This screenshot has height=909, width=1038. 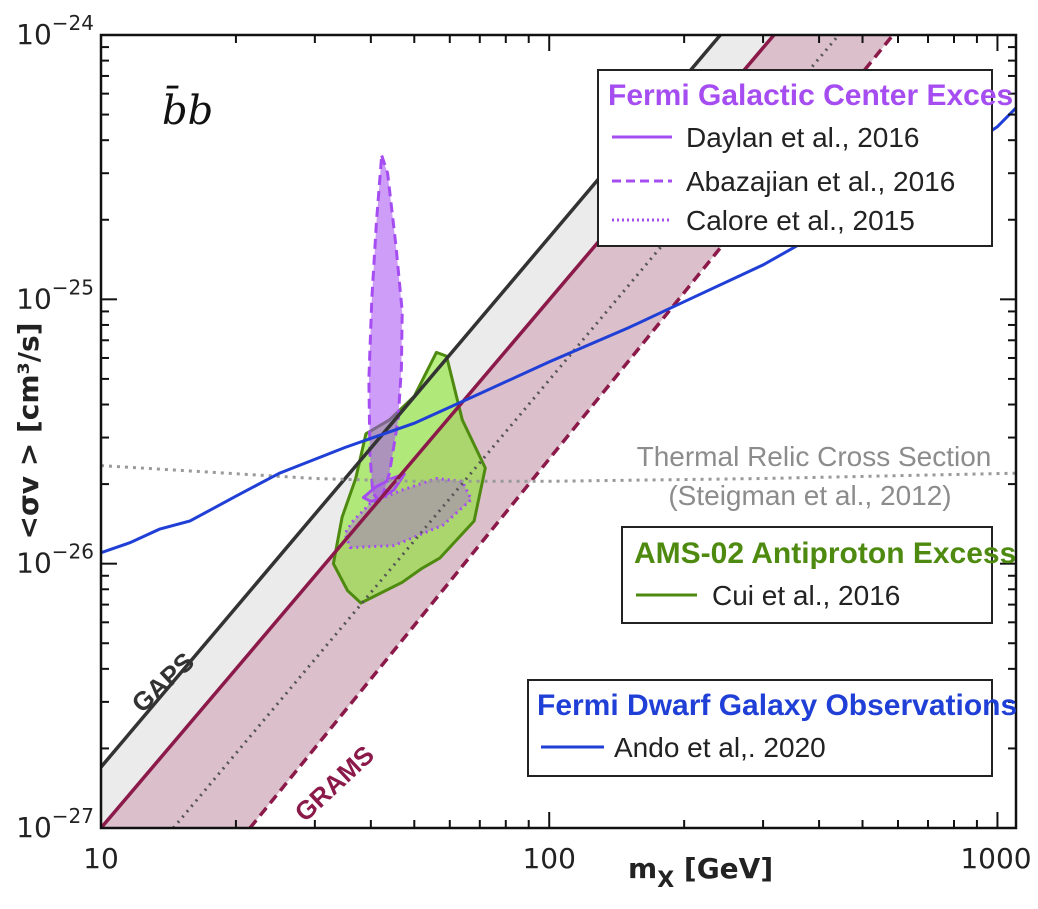 What do you see at coordinates (700, 872) in the screenshot?
I see `x-axis-title: mX [GeV]` at bounding box center [700, 872].